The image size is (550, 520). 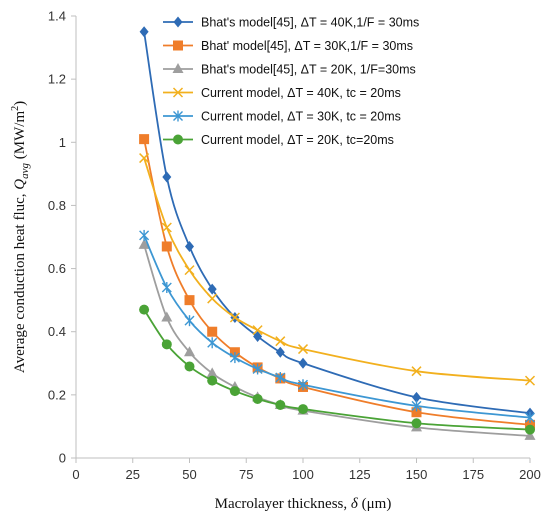 I want to click on y-tick-label: 1, so click(x=62, y=142).